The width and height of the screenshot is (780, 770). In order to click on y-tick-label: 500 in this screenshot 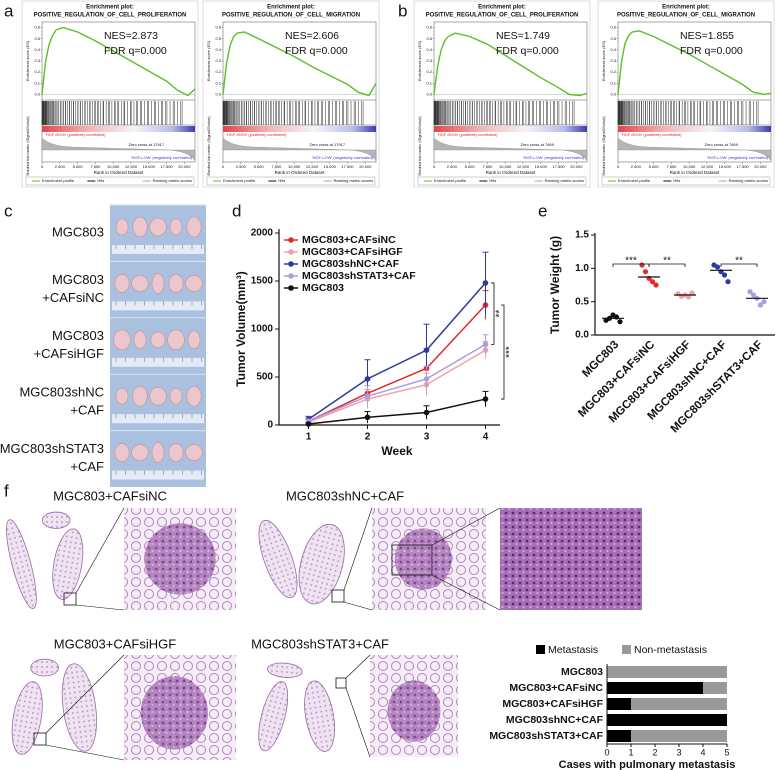, I will do `click(264, 377)`.